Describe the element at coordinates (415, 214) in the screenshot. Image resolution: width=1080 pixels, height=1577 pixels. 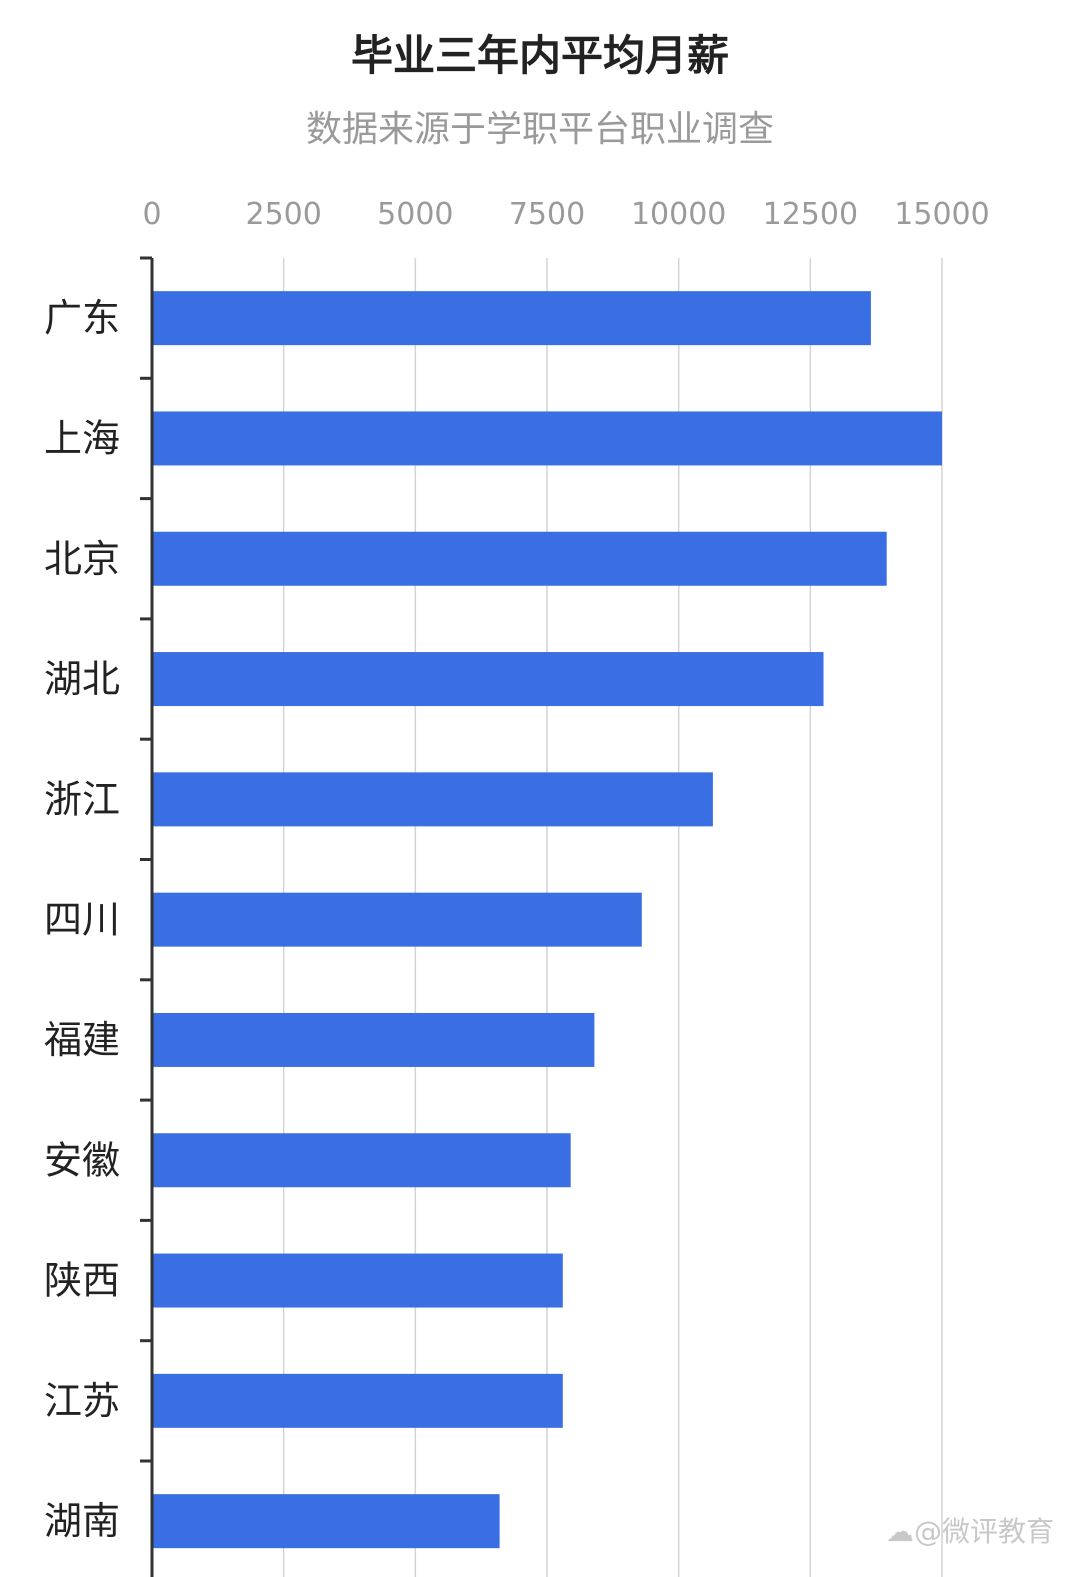
I see `x-tick-label: 5000` at that location.